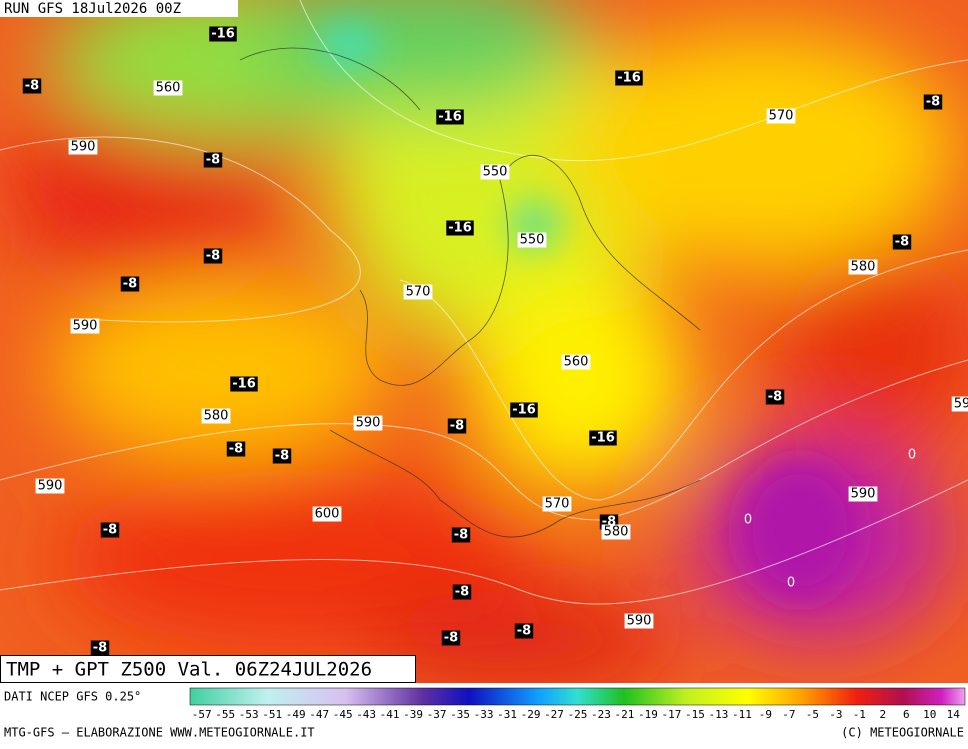 The height and width of the screenshot is (749, 968). I want to click on scale-label: -53, so click(249, 714).